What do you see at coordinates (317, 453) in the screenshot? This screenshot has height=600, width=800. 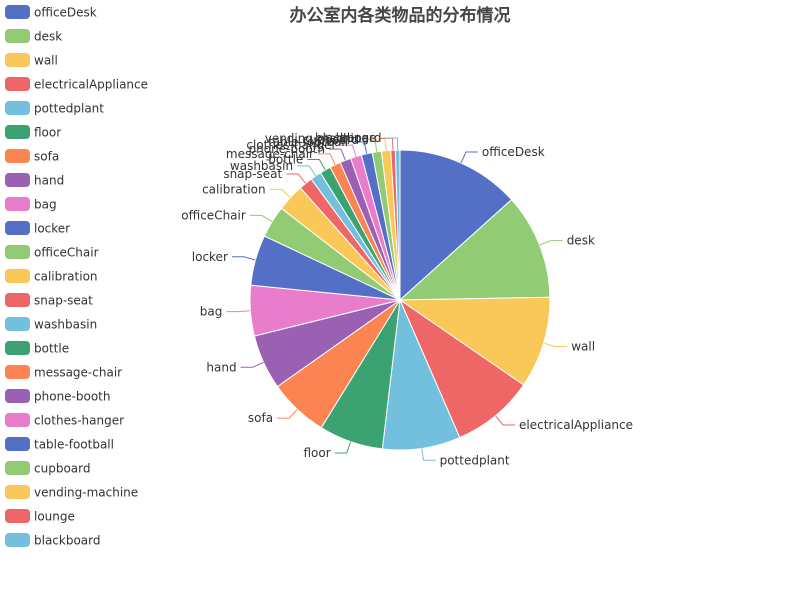 I see `slice-label-floor: floor` at bounding box center [317, 453].